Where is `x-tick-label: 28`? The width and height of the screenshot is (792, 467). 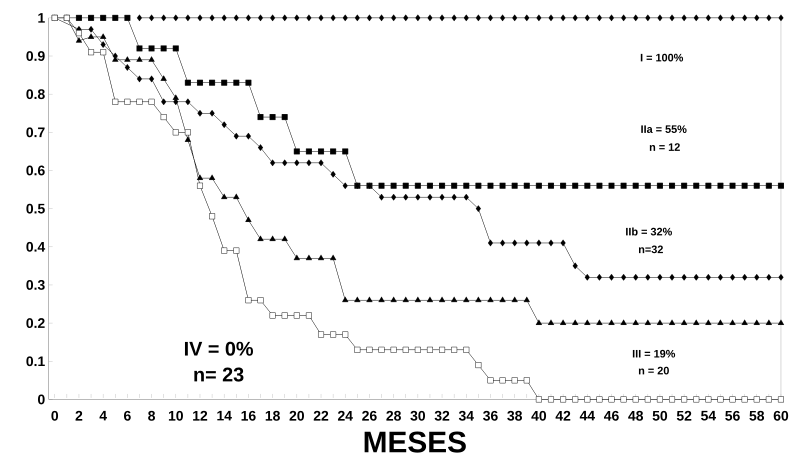
x-tick-label: 28 is located at coordinates (393, 415).